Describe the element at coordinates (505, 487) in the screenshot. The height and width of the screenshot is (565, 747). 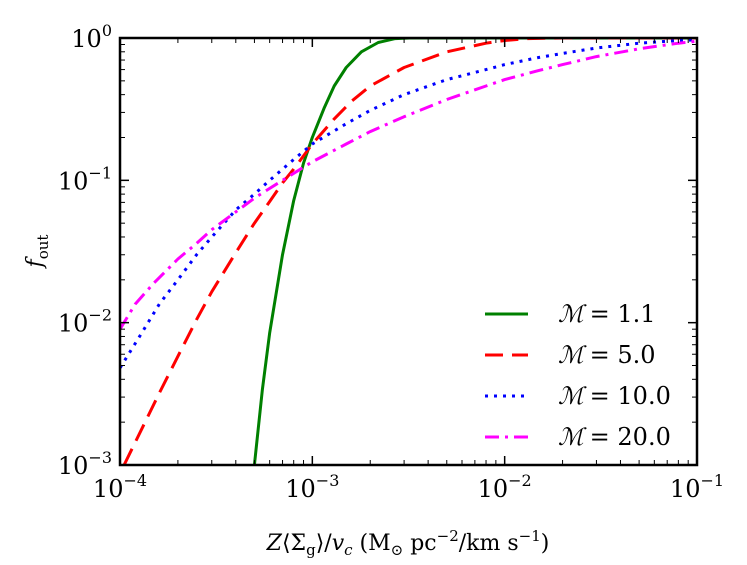
I see `x-tick-label-2: 10⁻²` at that location.